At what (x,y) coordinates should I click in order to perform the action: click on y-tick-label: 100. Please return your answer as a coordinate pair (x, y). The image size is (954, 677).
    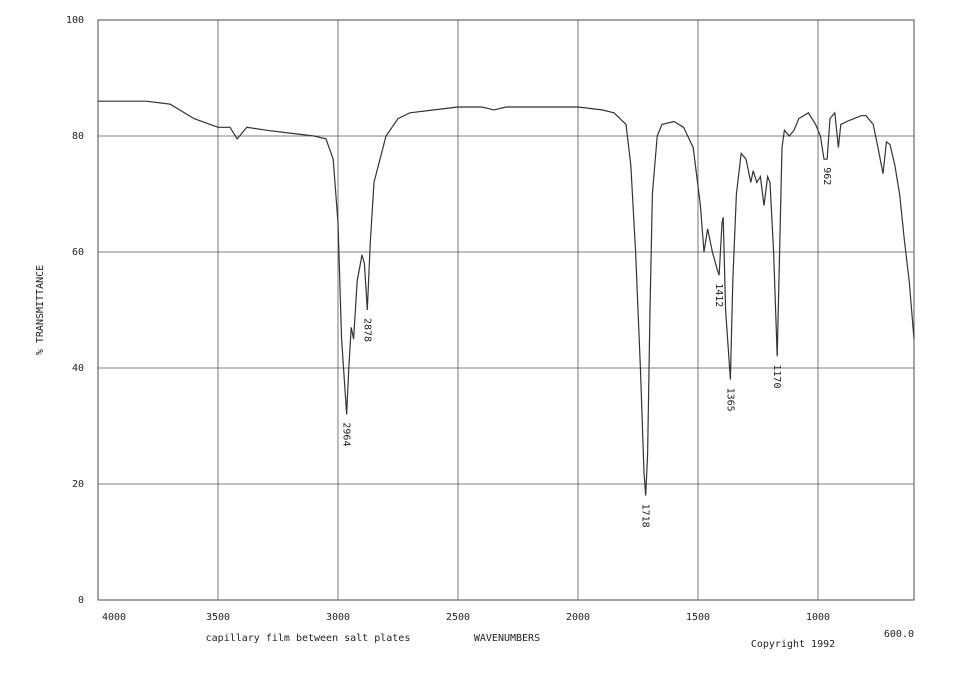
    Looking at the image, I should click on (75, 20).